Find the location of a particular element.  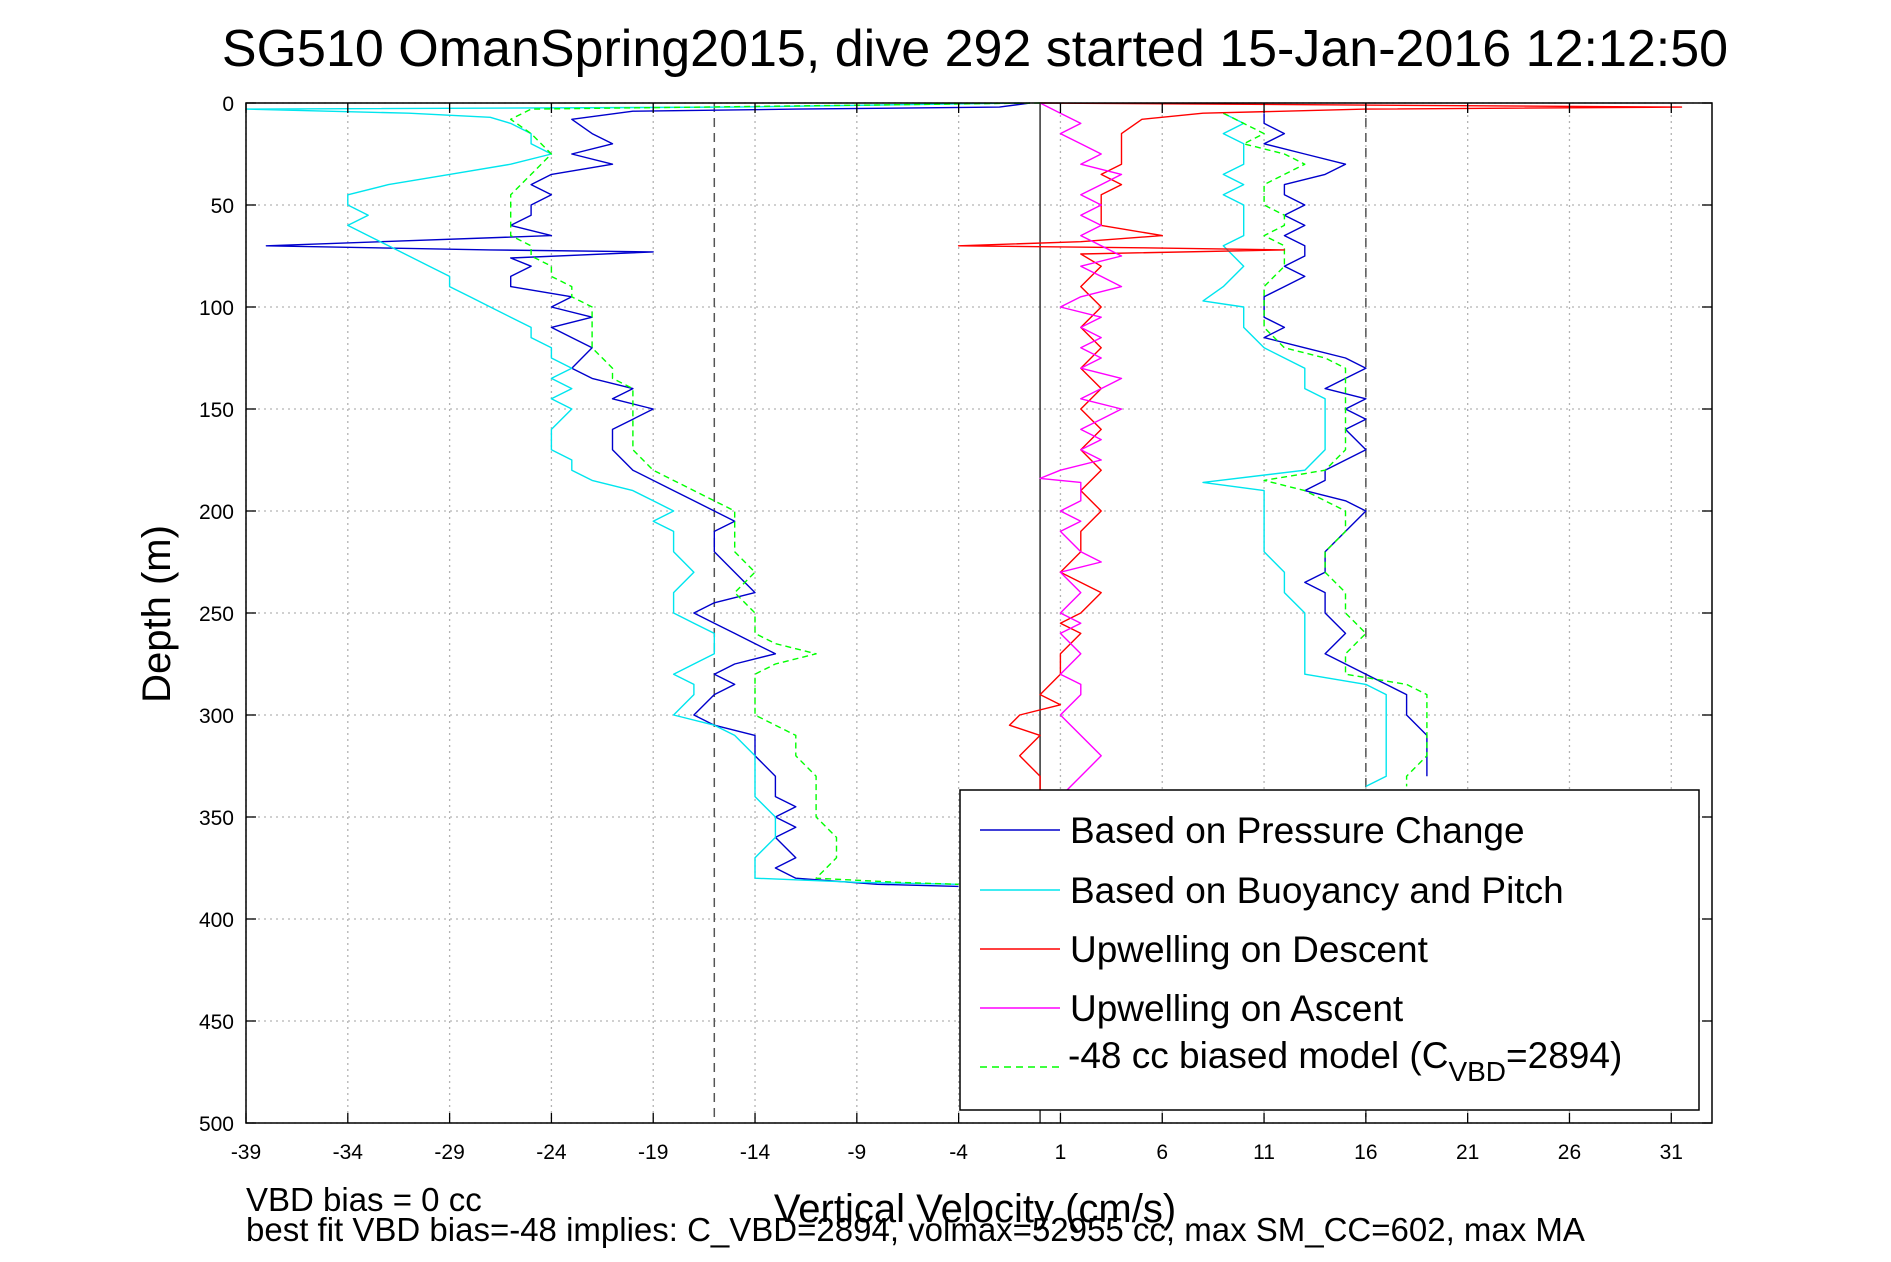

y-tick-label: 150 is located at coordinates (216, 410).